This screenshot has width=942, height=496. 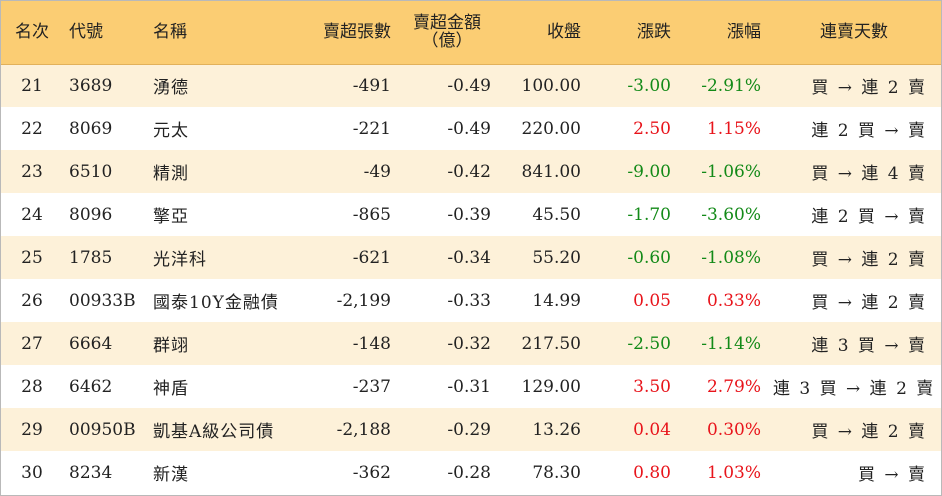 I want to click on table-row: 30 8234 新漢 -362 -0.28 78.30 0.80 1.03% 買 → 賣, so click(x=471, y=472).